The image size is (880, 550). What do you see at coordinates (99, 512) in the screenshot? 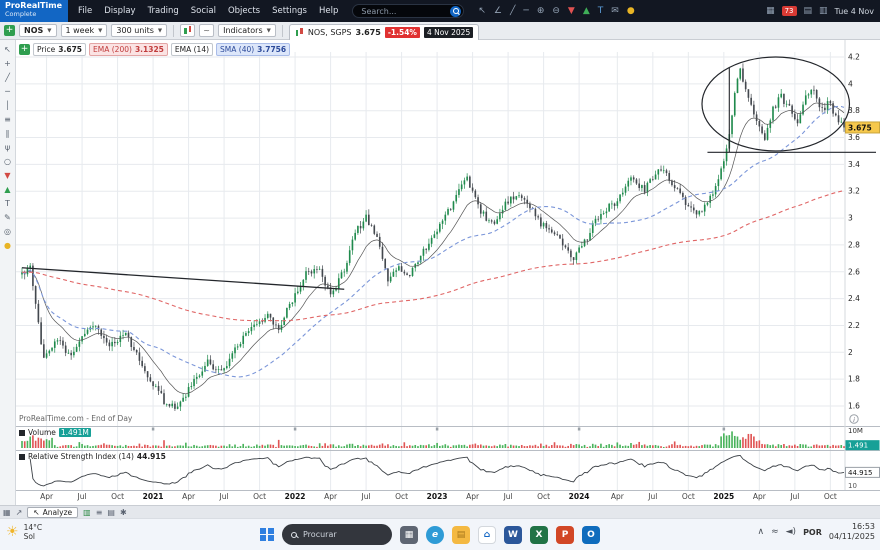
I see `list-panel-icon: ≡` at bounding box center [99, 512].